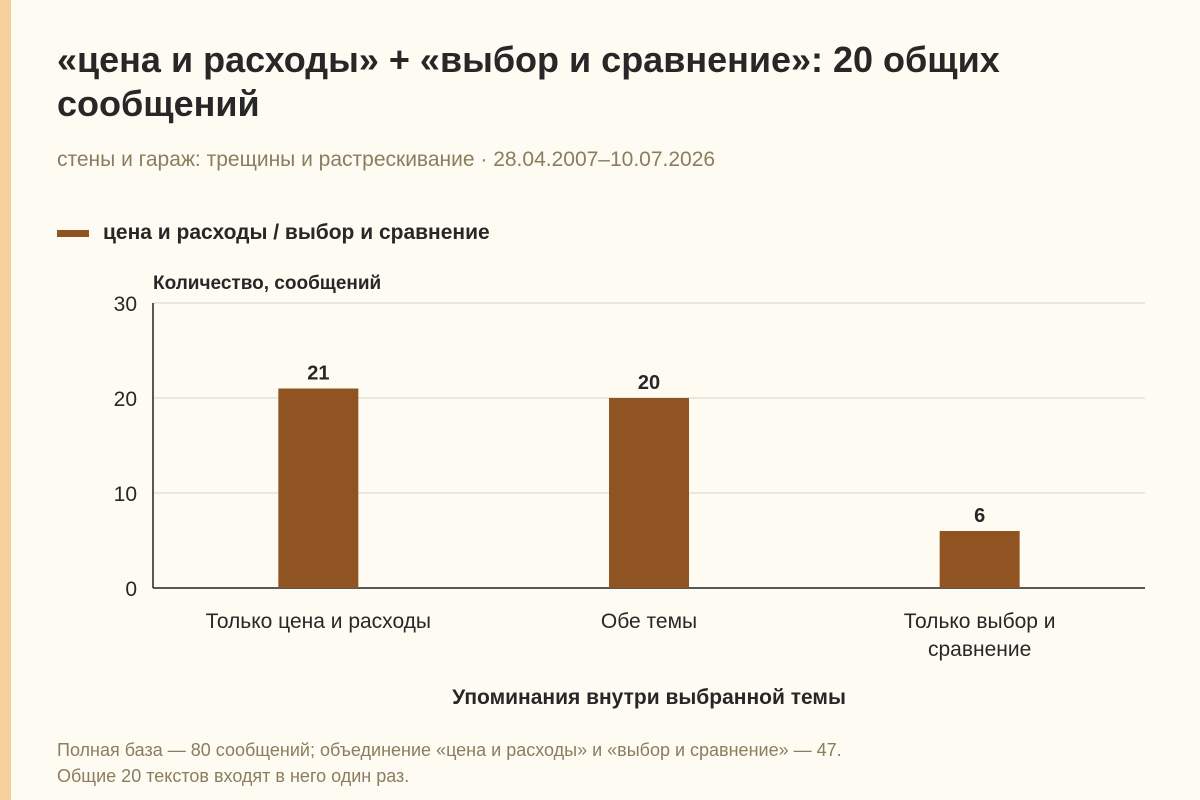  I want to click on y-axis-label: Количество, сообщений, so click(267, 283).